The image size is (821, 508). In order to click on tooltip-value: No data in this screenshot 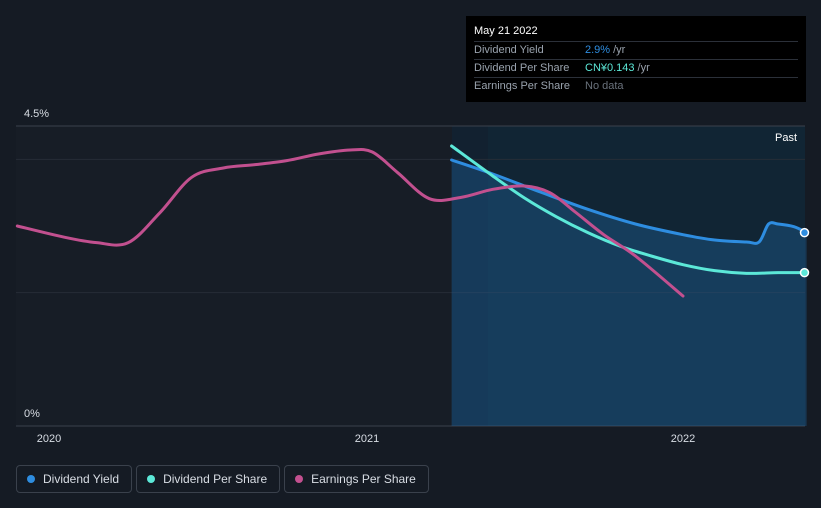, I will do `click(604, 86)`.